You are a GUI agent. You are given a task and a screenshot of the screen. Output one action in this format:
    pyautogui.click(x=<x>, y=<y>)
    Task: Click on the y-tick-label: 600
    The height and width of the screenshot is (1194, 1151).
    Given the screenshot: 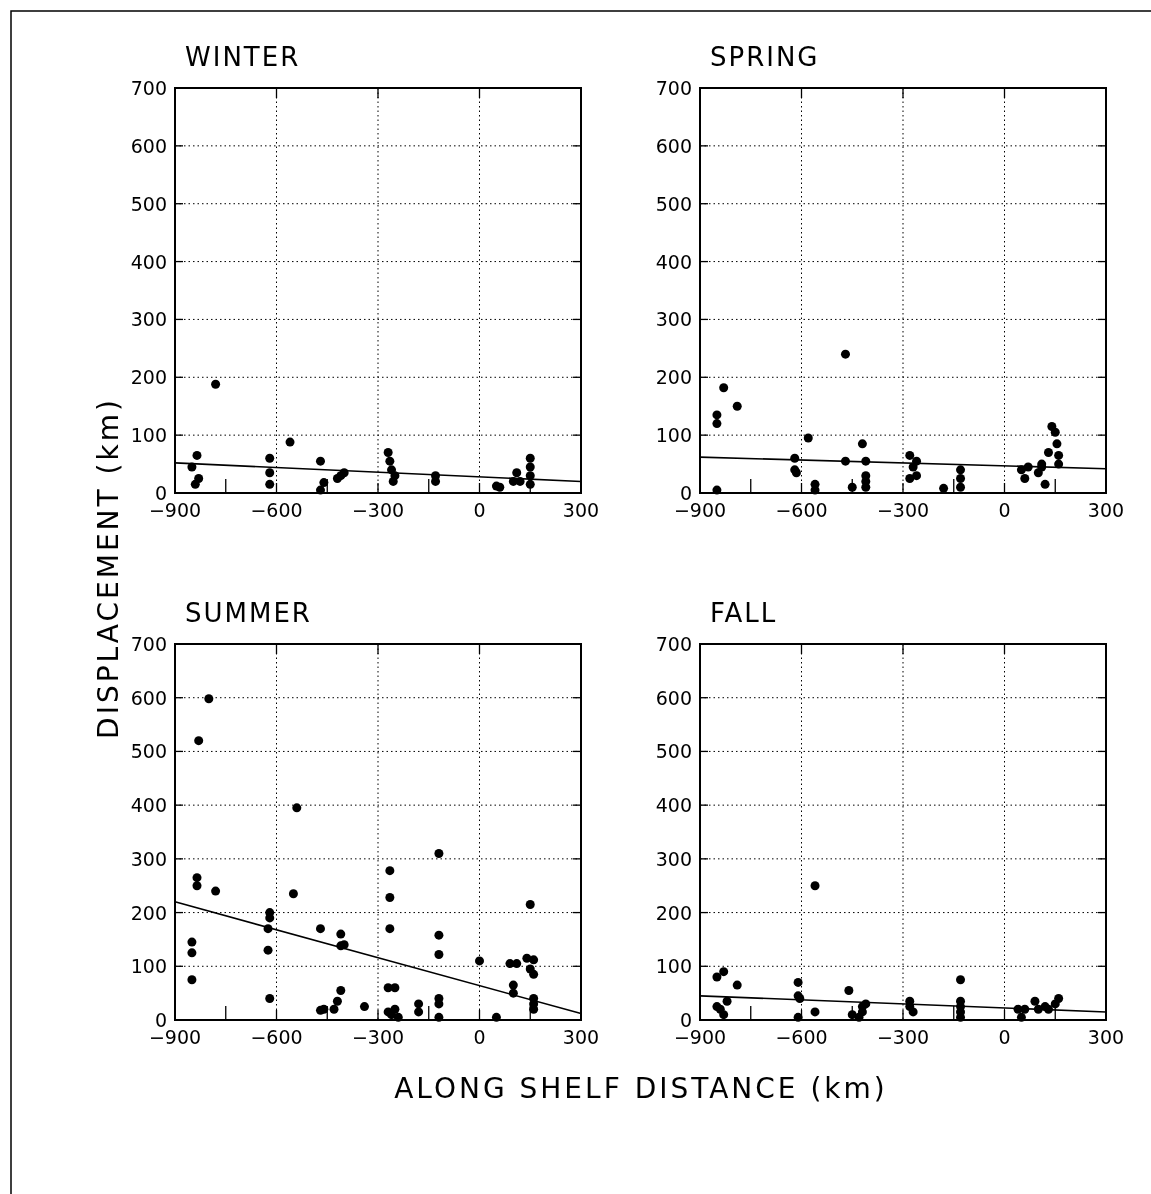 What is the action you would take?
    pyautogui.click(x=673, y=145)
    